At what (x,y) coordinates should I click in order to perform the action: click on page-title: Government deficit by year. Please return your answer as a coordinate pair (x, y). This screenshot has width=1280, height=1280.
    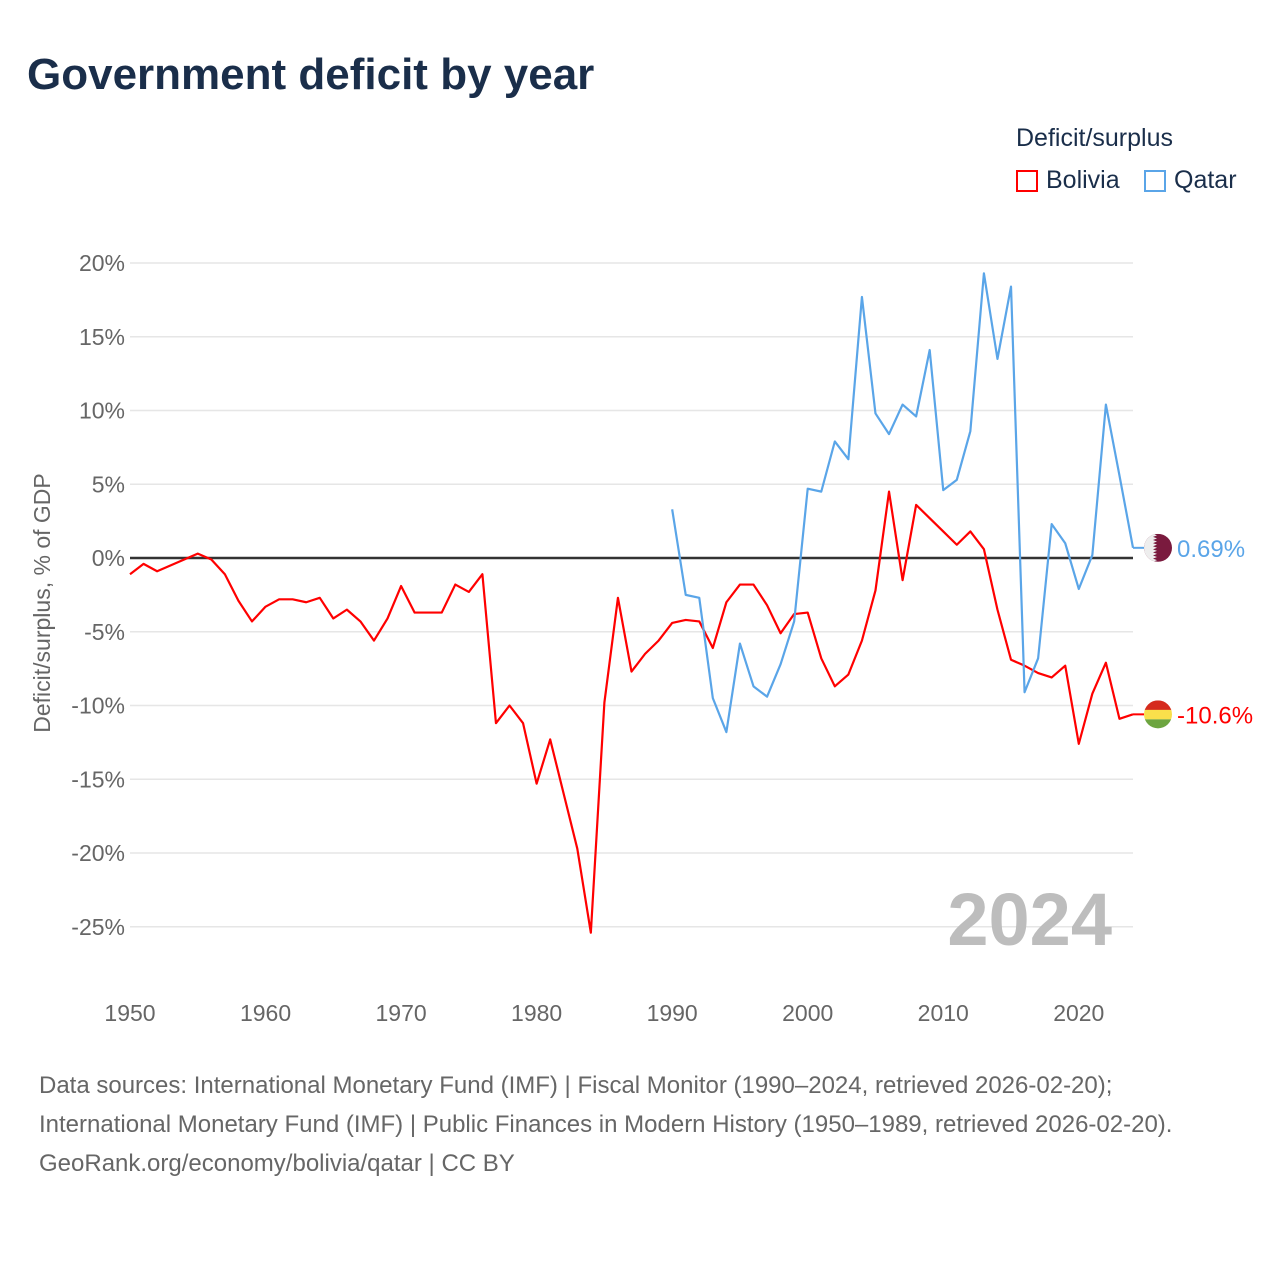
    Looking at the image, I should click on (311, 74).